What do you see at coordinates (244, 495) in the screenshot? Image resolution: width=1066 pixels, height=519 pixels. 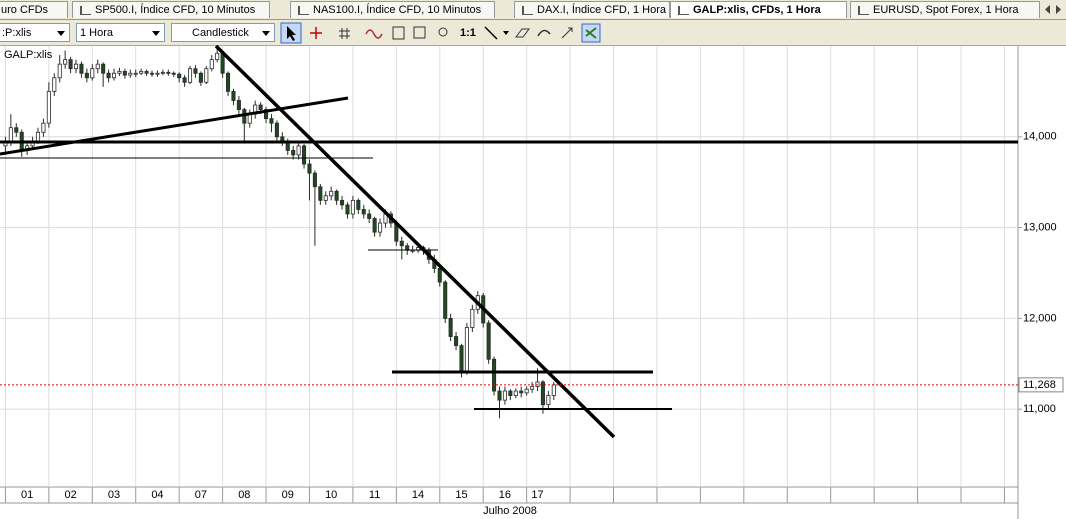 I see `x-tick-label: 08` at bounding box center [244, 495].